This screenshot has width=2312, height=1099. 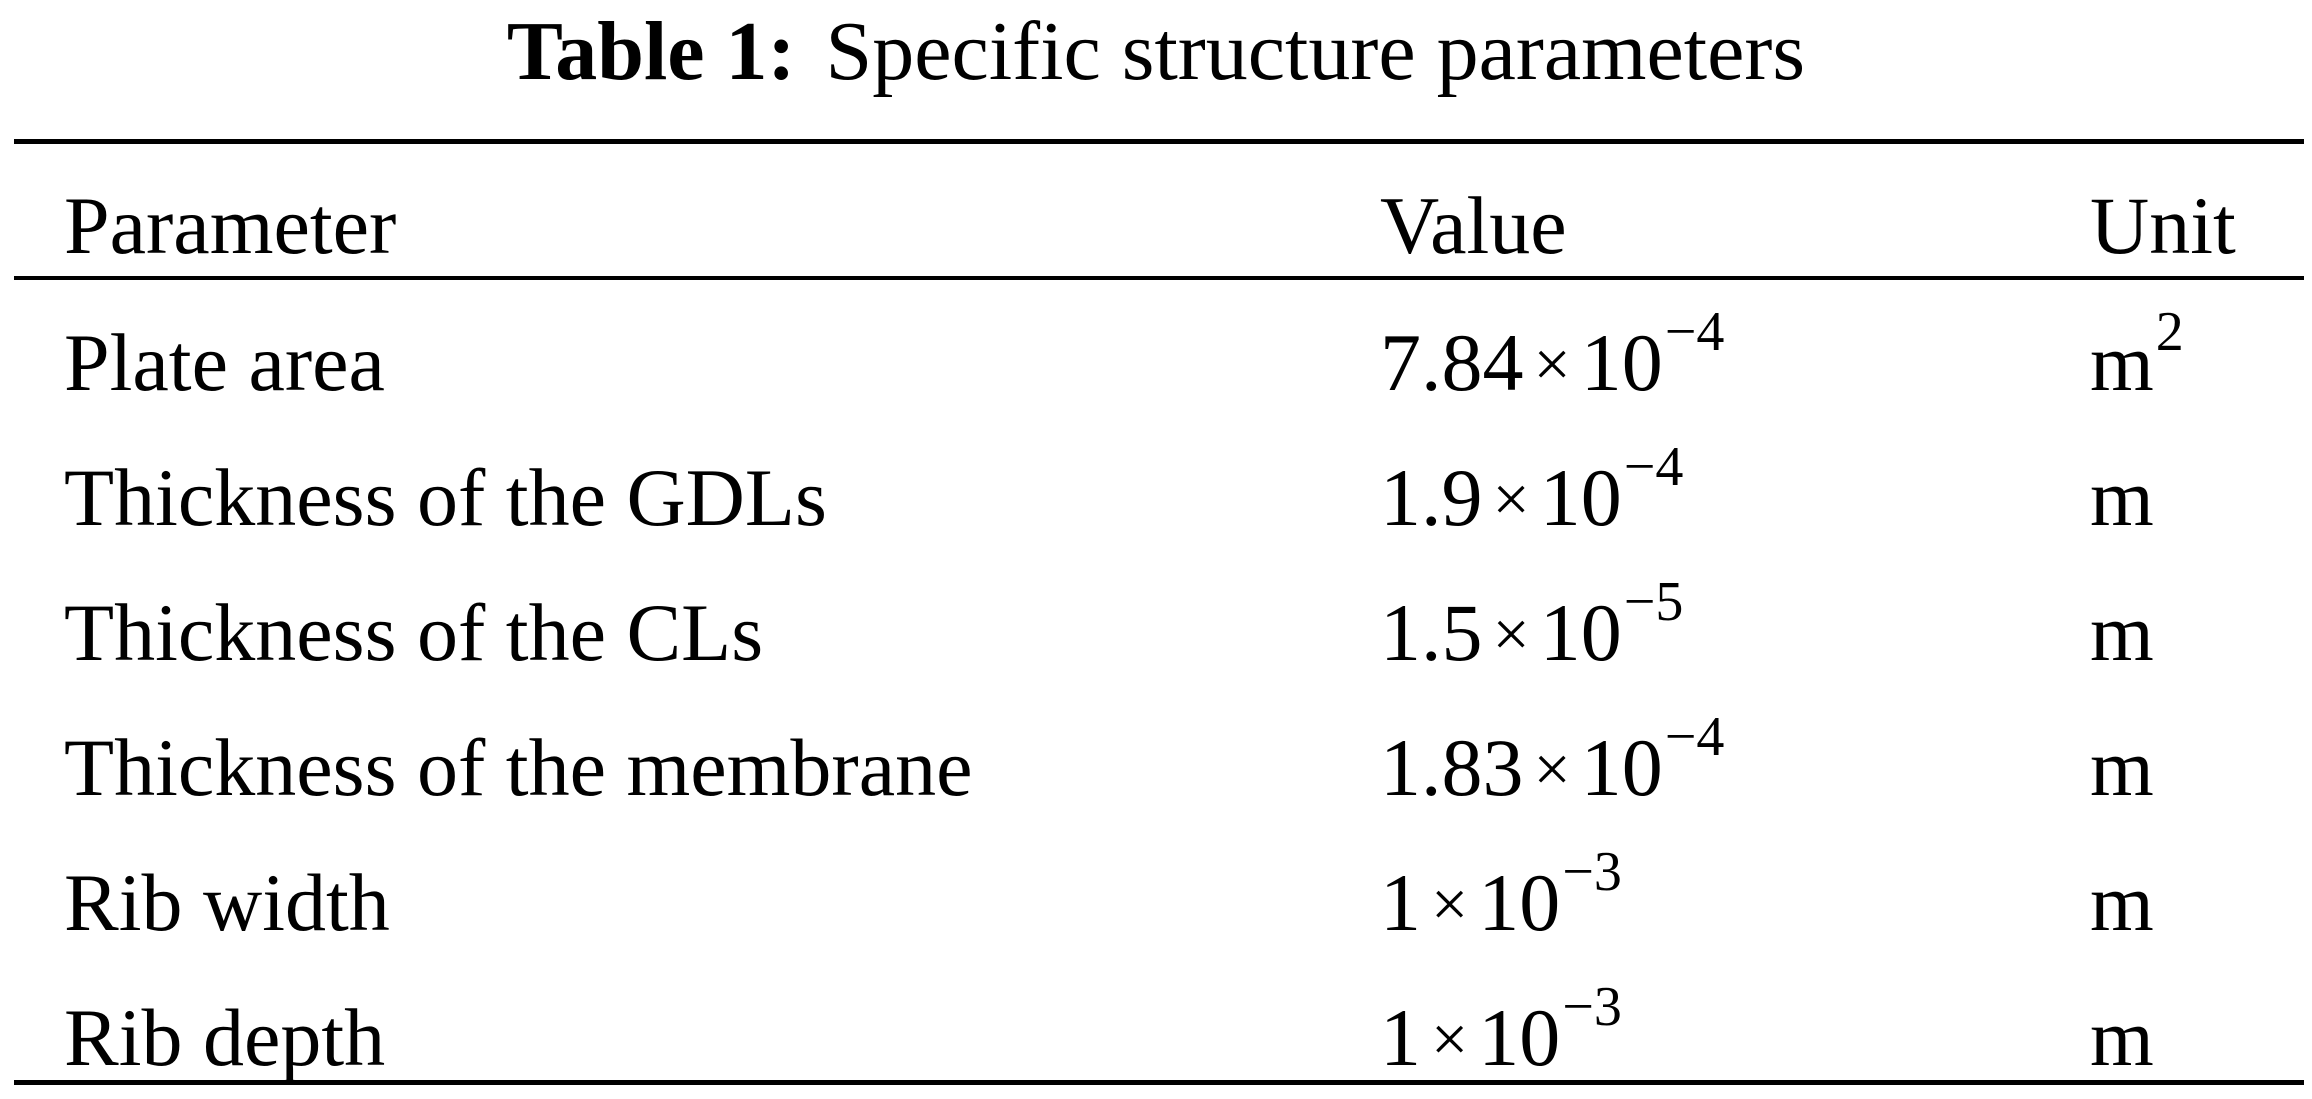 What do you see at coordinates (225, 1037) in the screenshot?
I see `row-parameter: Rib depth` at bounding box center [225, 1037].